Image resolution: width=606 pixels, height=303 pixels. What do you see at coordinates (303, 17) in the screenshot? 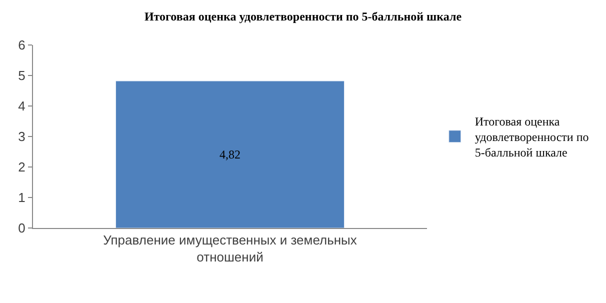
I see `chart-title: Итоговая оценка удовлетворенности по 5-балльной шкале` at bounding box center [303, 17].